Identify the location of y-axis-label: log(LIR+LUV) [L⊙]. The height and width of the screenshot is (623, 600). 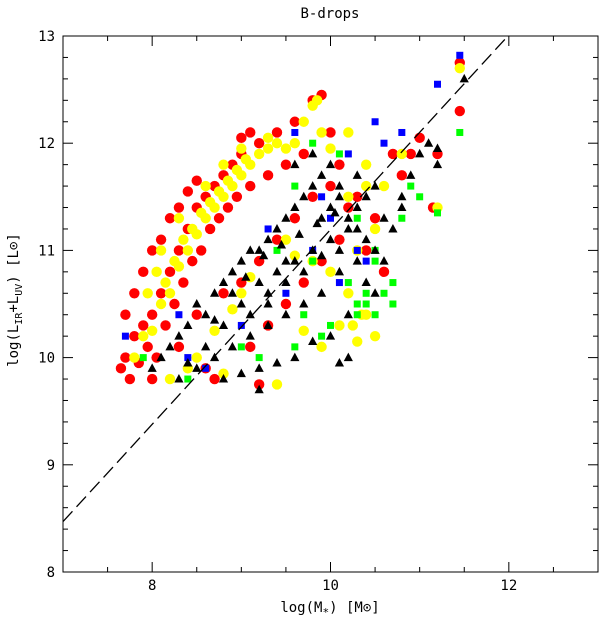
(15, 300).